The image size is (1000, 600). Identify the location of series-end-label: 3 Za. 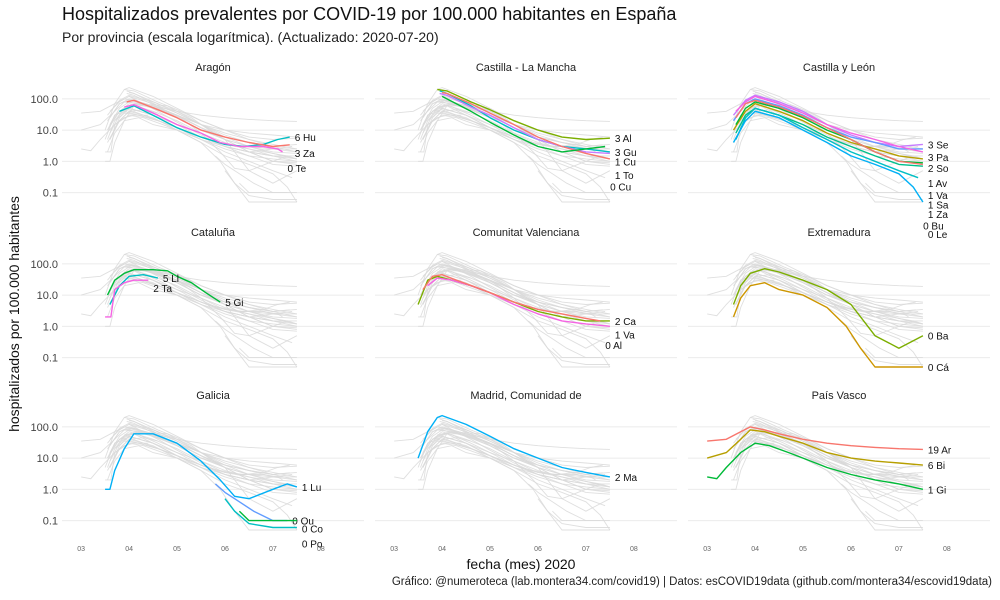
(305, 154).